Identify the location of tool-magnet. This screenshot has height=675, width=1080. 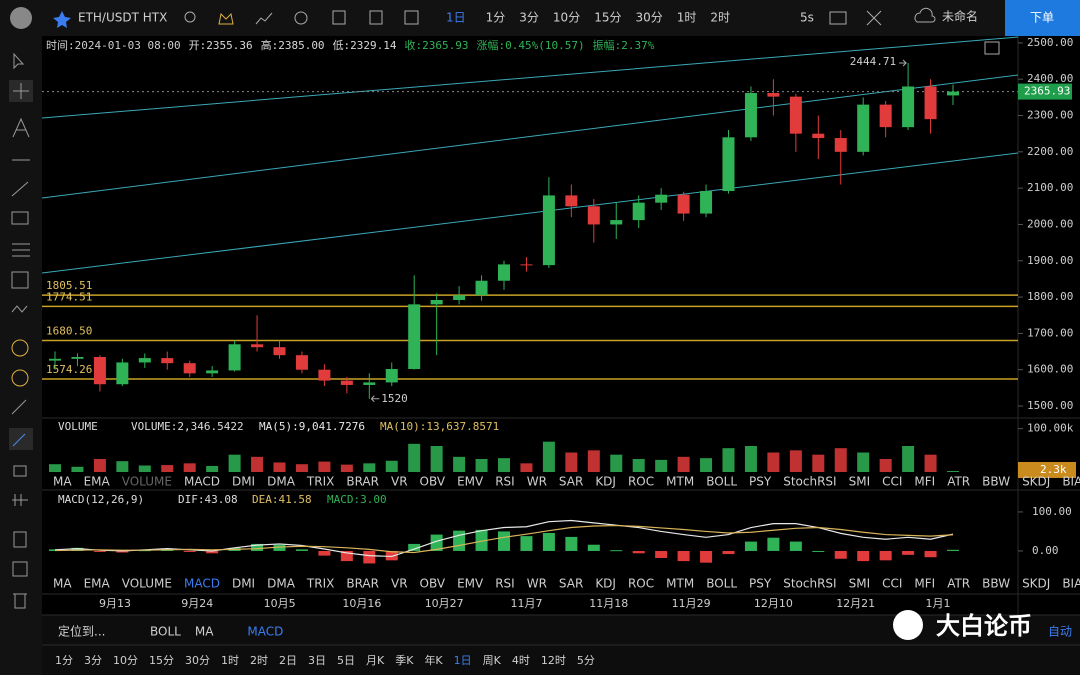
(20, 500).